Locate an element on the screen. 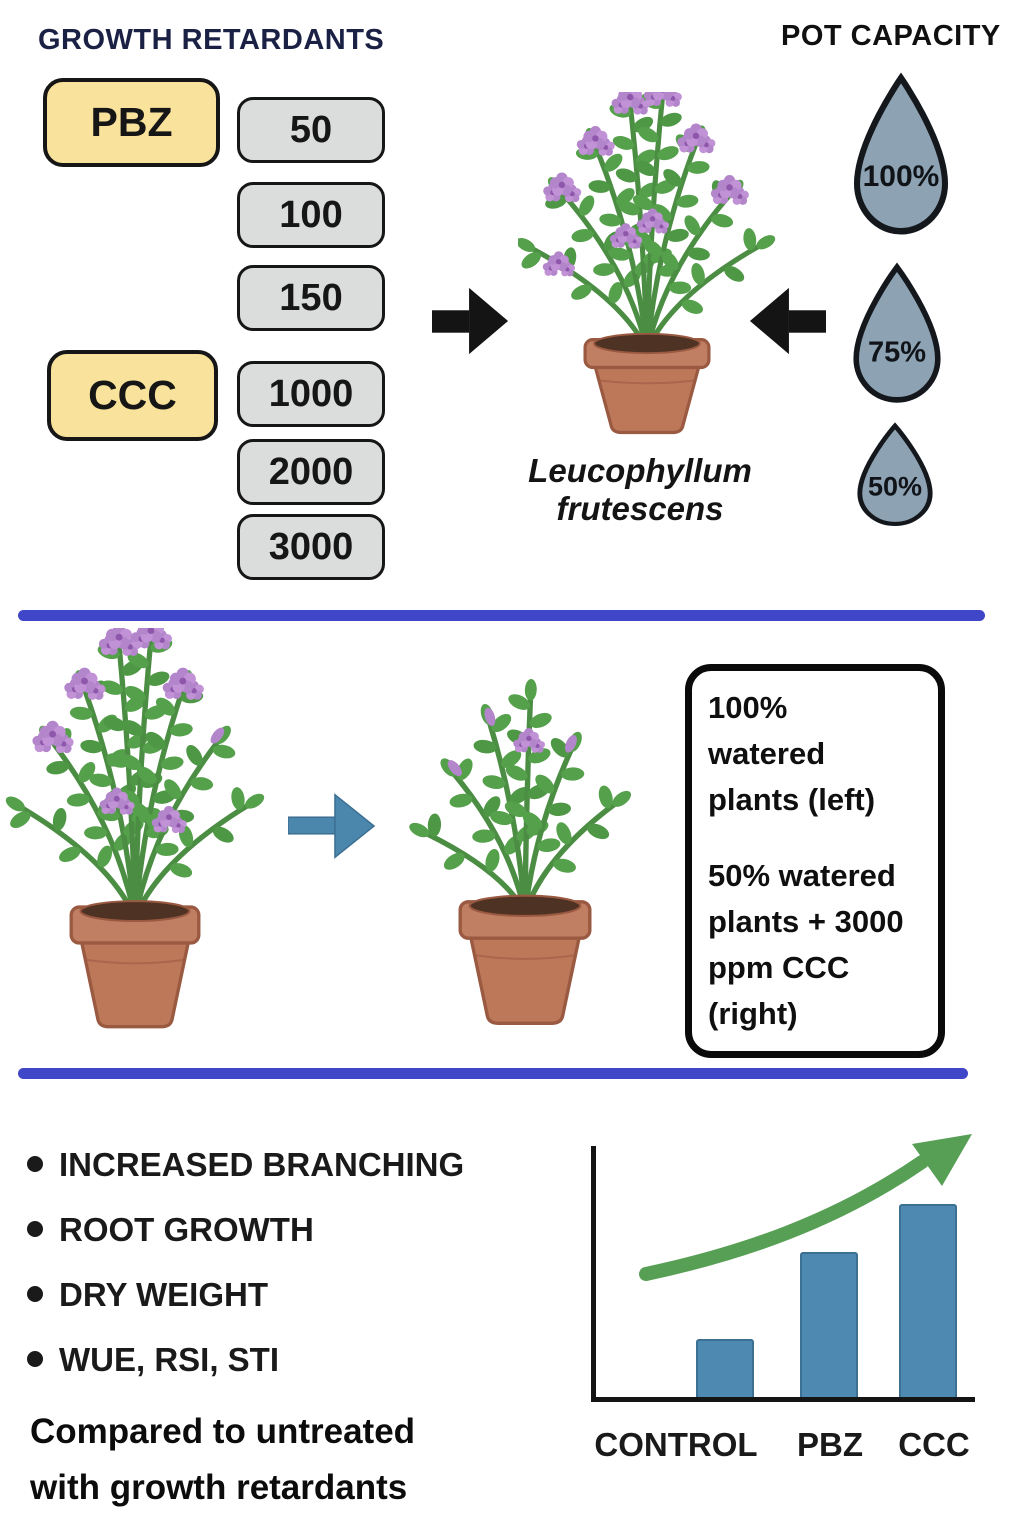 Image resolution: width=1024 pixels, height=1536 pixels. pot-capacity-100-label: 100% is located at coordinates (901, 176).